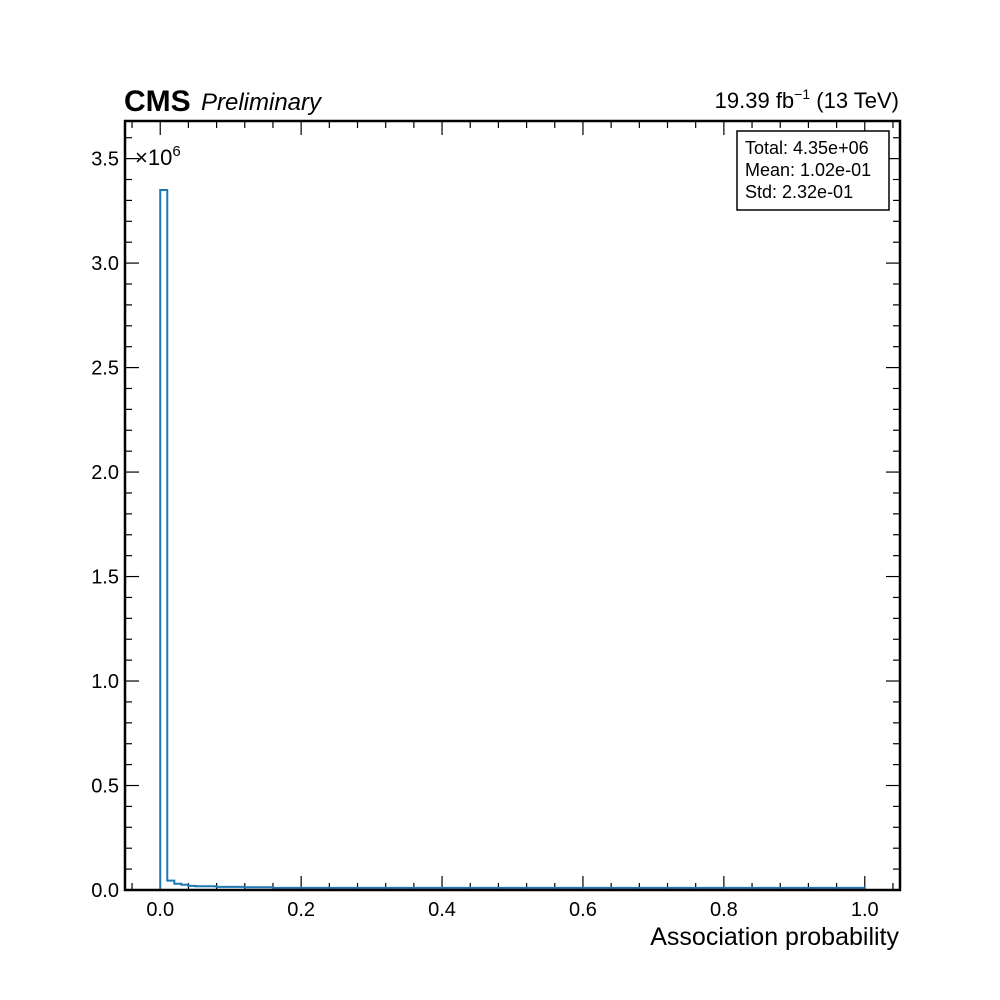 Image resolution: width=1000 pixels, height=1000 pixels. Describe the element at coordinates (105, 891) in the screenshot. I see `y-tick-label: 0.0` at that location.